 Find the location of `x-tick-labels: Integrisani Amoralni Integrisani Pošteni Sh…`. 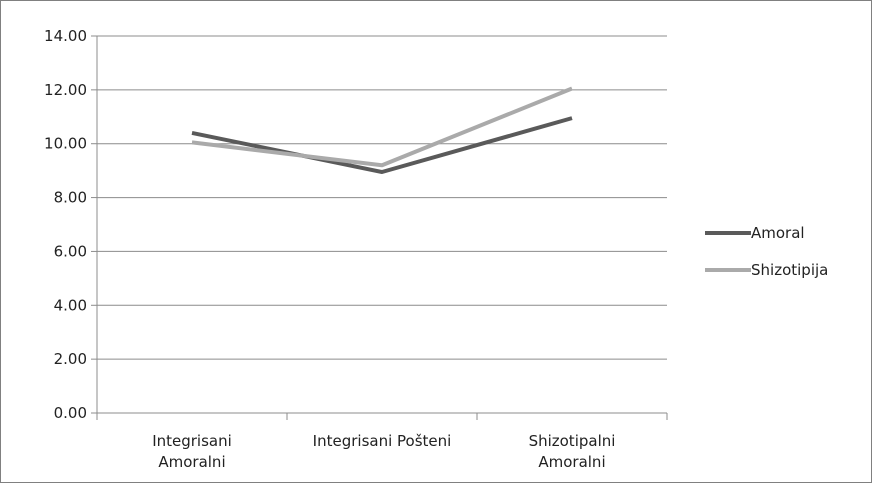

x-tick-labels: Integrisani Amoralni Integrisani Pošteni Sh… is located at coordinates (383, 451).